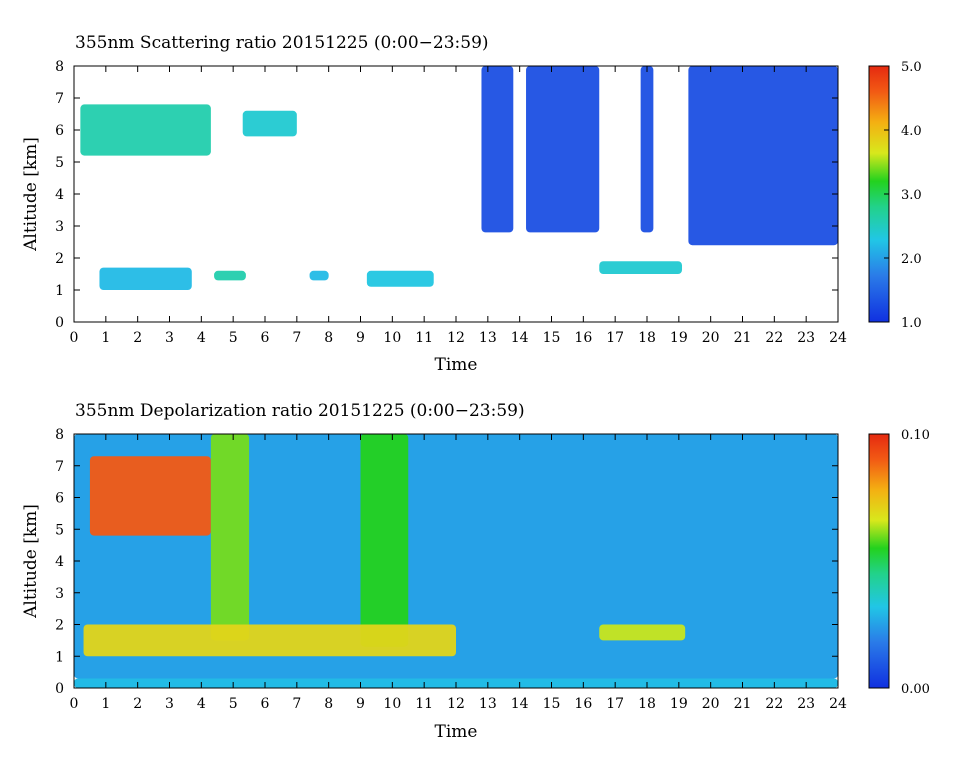  I want to click on colorbar-tick-label: 1.0, so click(911, 323).